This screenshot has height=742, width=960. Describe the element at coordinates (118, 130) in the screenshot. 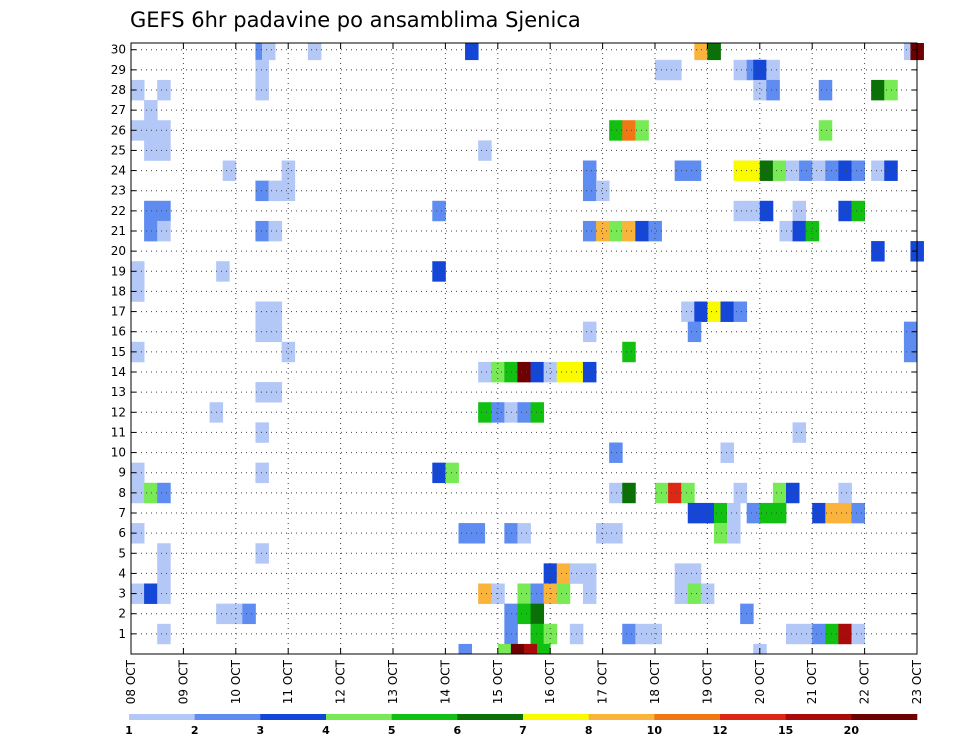

I see `y-tick-label: 26` at that location.